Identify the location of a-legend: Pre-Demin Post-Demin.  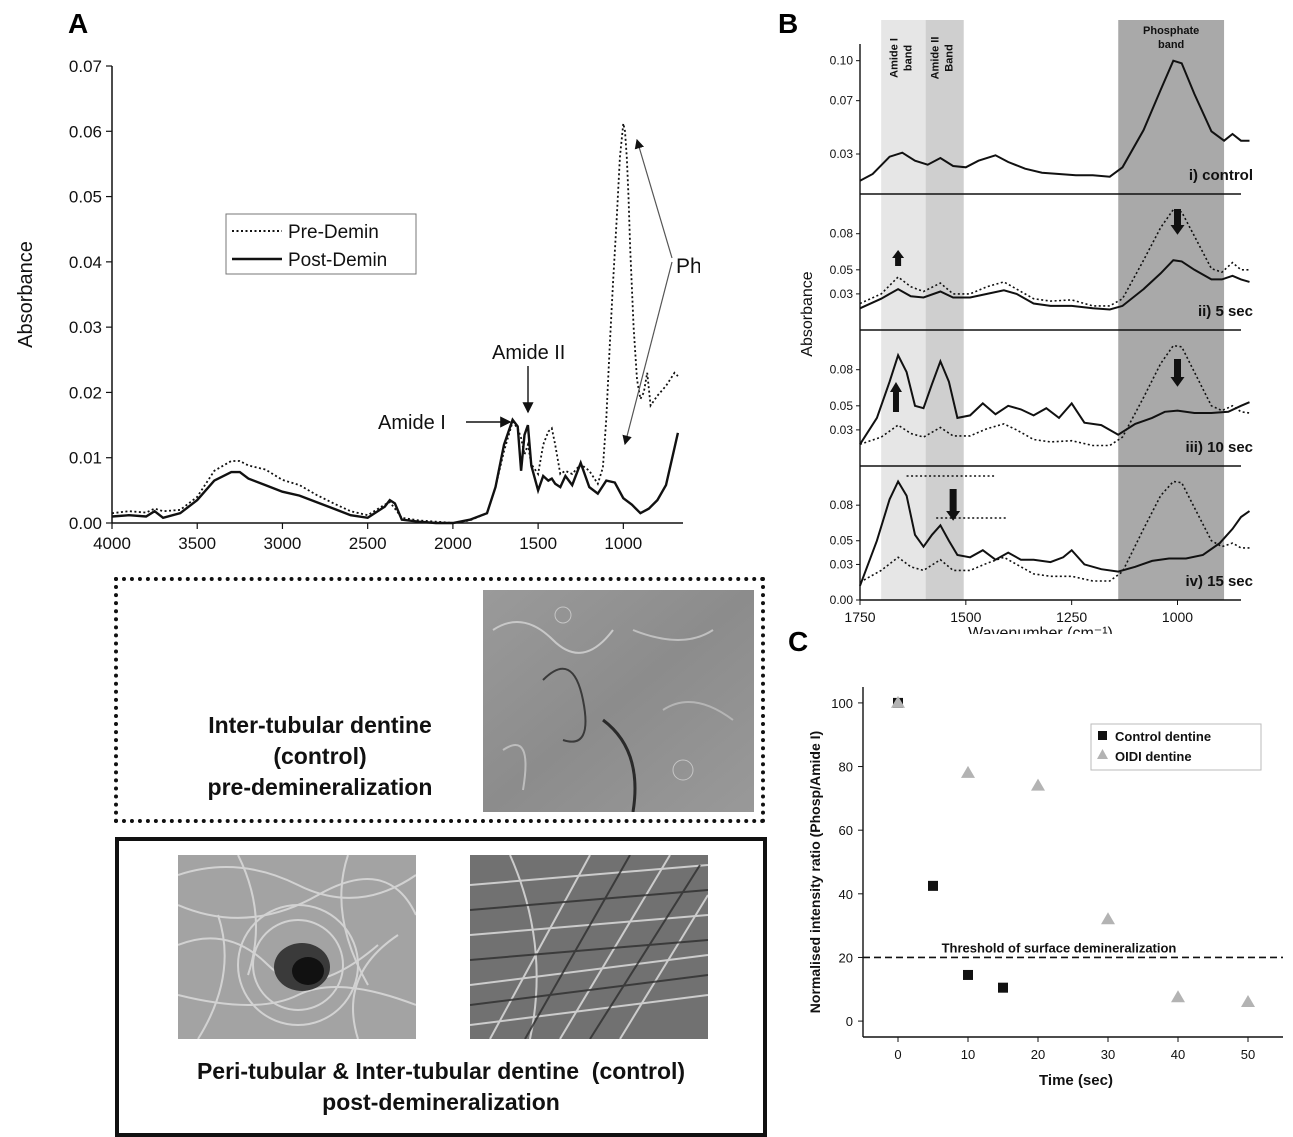
(321, 244).